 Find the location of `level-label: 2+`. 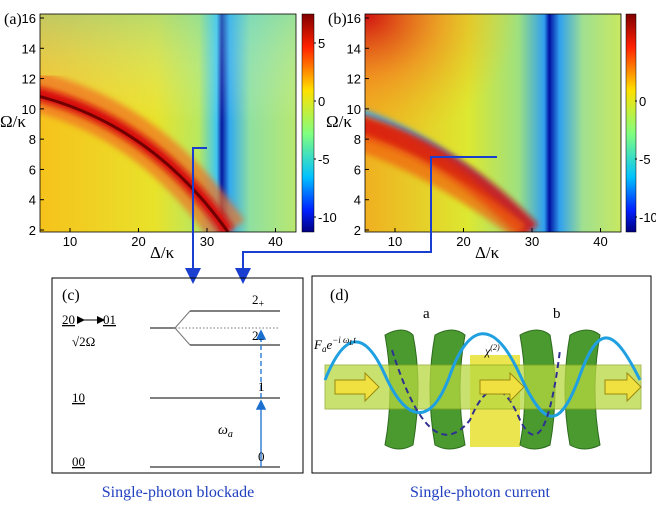

level-label: 2+ is located at coordinates (258, 301).